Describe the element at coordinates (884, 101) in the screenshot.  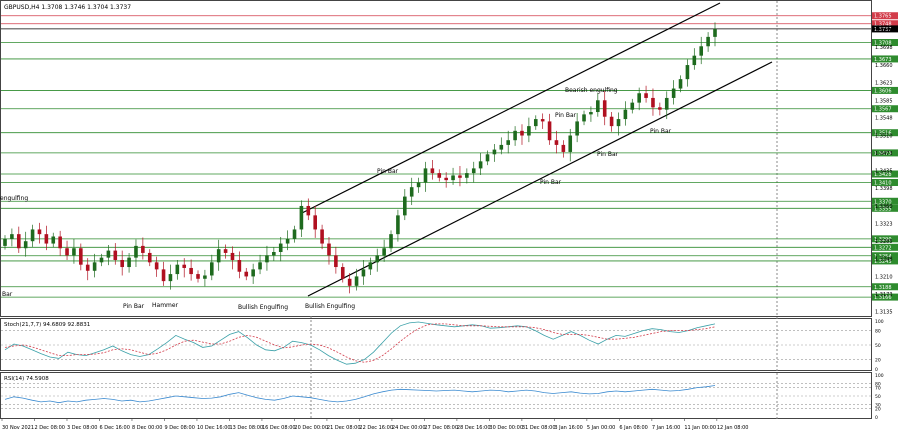
I see `y-tick-label: 1.3585` at that location.